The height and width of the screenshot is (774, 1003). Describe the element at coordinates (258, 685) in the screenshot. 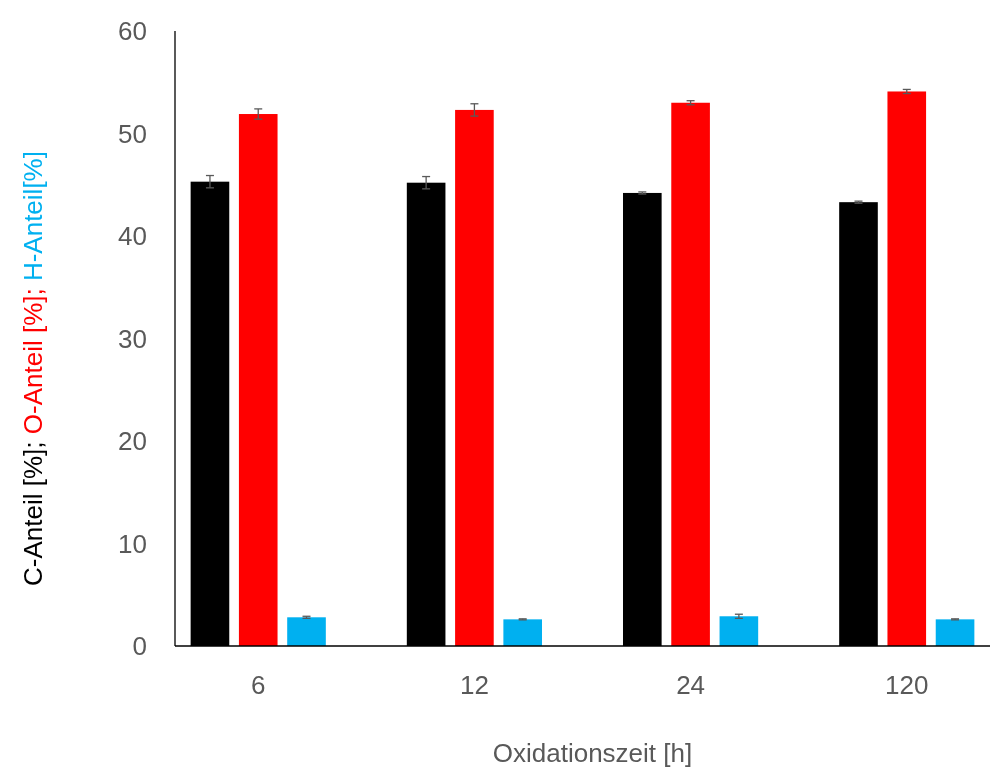

I see `x-tick-label: 6` at that location.